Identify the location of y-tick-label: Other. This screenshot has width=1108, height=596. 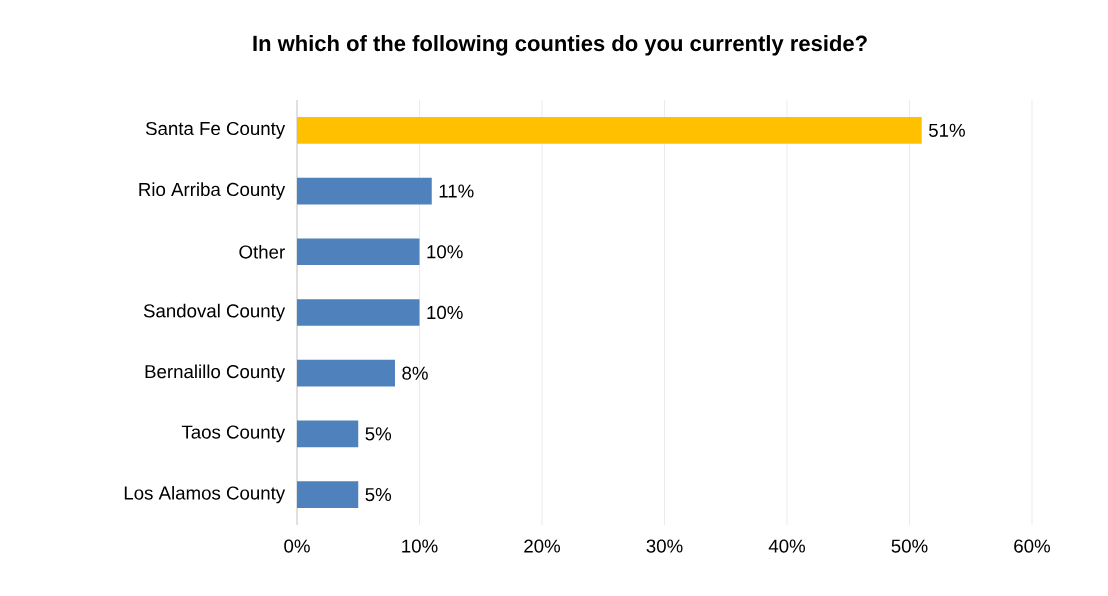
(262, 251).